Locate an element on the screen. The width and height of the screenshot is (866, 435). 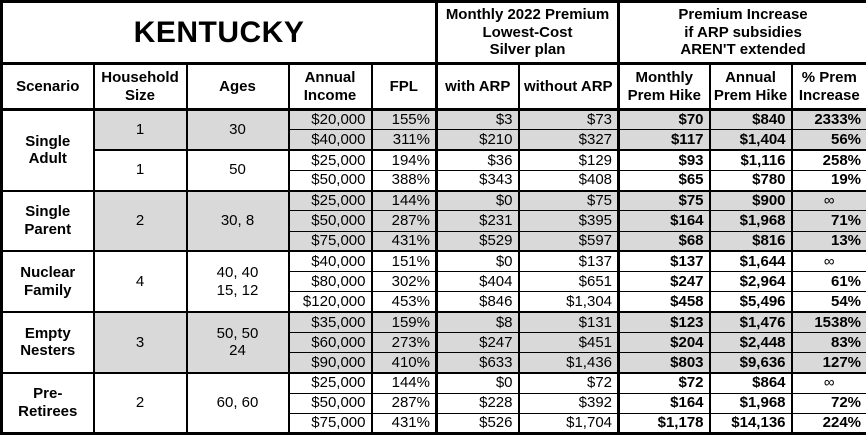
annual-prem-hike-cell: $900 is located at coordinates (750, 200).